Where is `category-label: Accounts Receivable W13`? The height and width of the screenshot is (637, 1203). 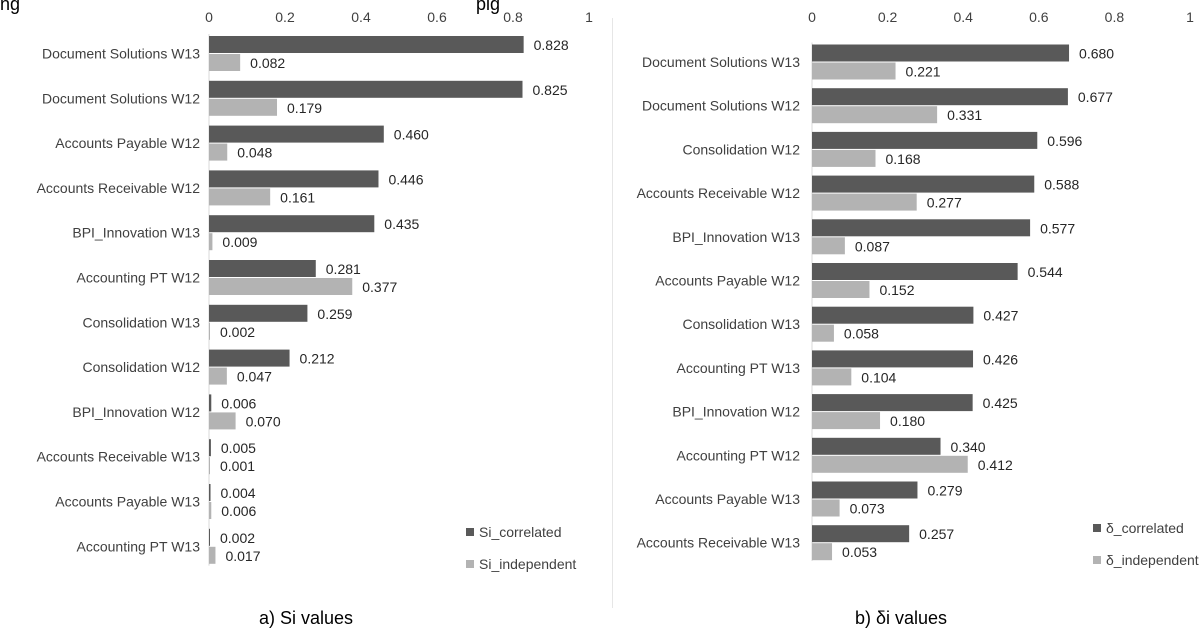
category-label: Accounts Receivable W13 is located at coordinates (719, 543).